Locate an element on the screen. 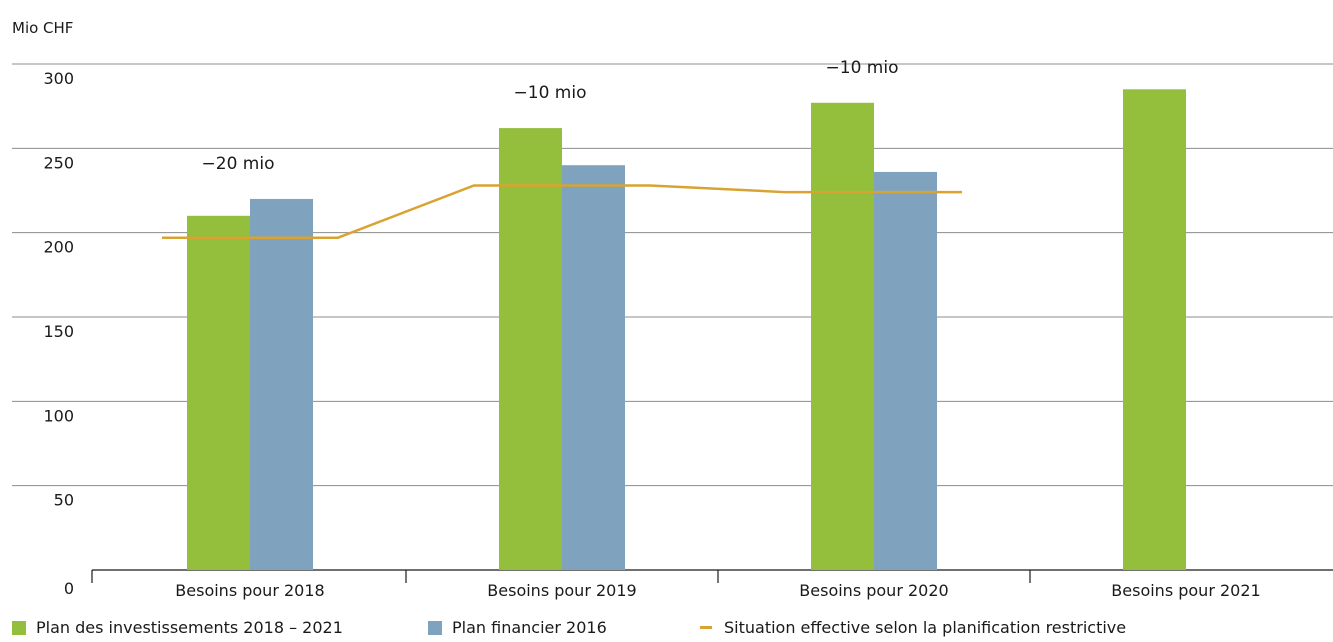 Image resolution: width=1333 pixels, height=642 pixels. legend-label-investment-plan: Plan des investissements 2018 – 2021 is located at coordinates (189, 627).